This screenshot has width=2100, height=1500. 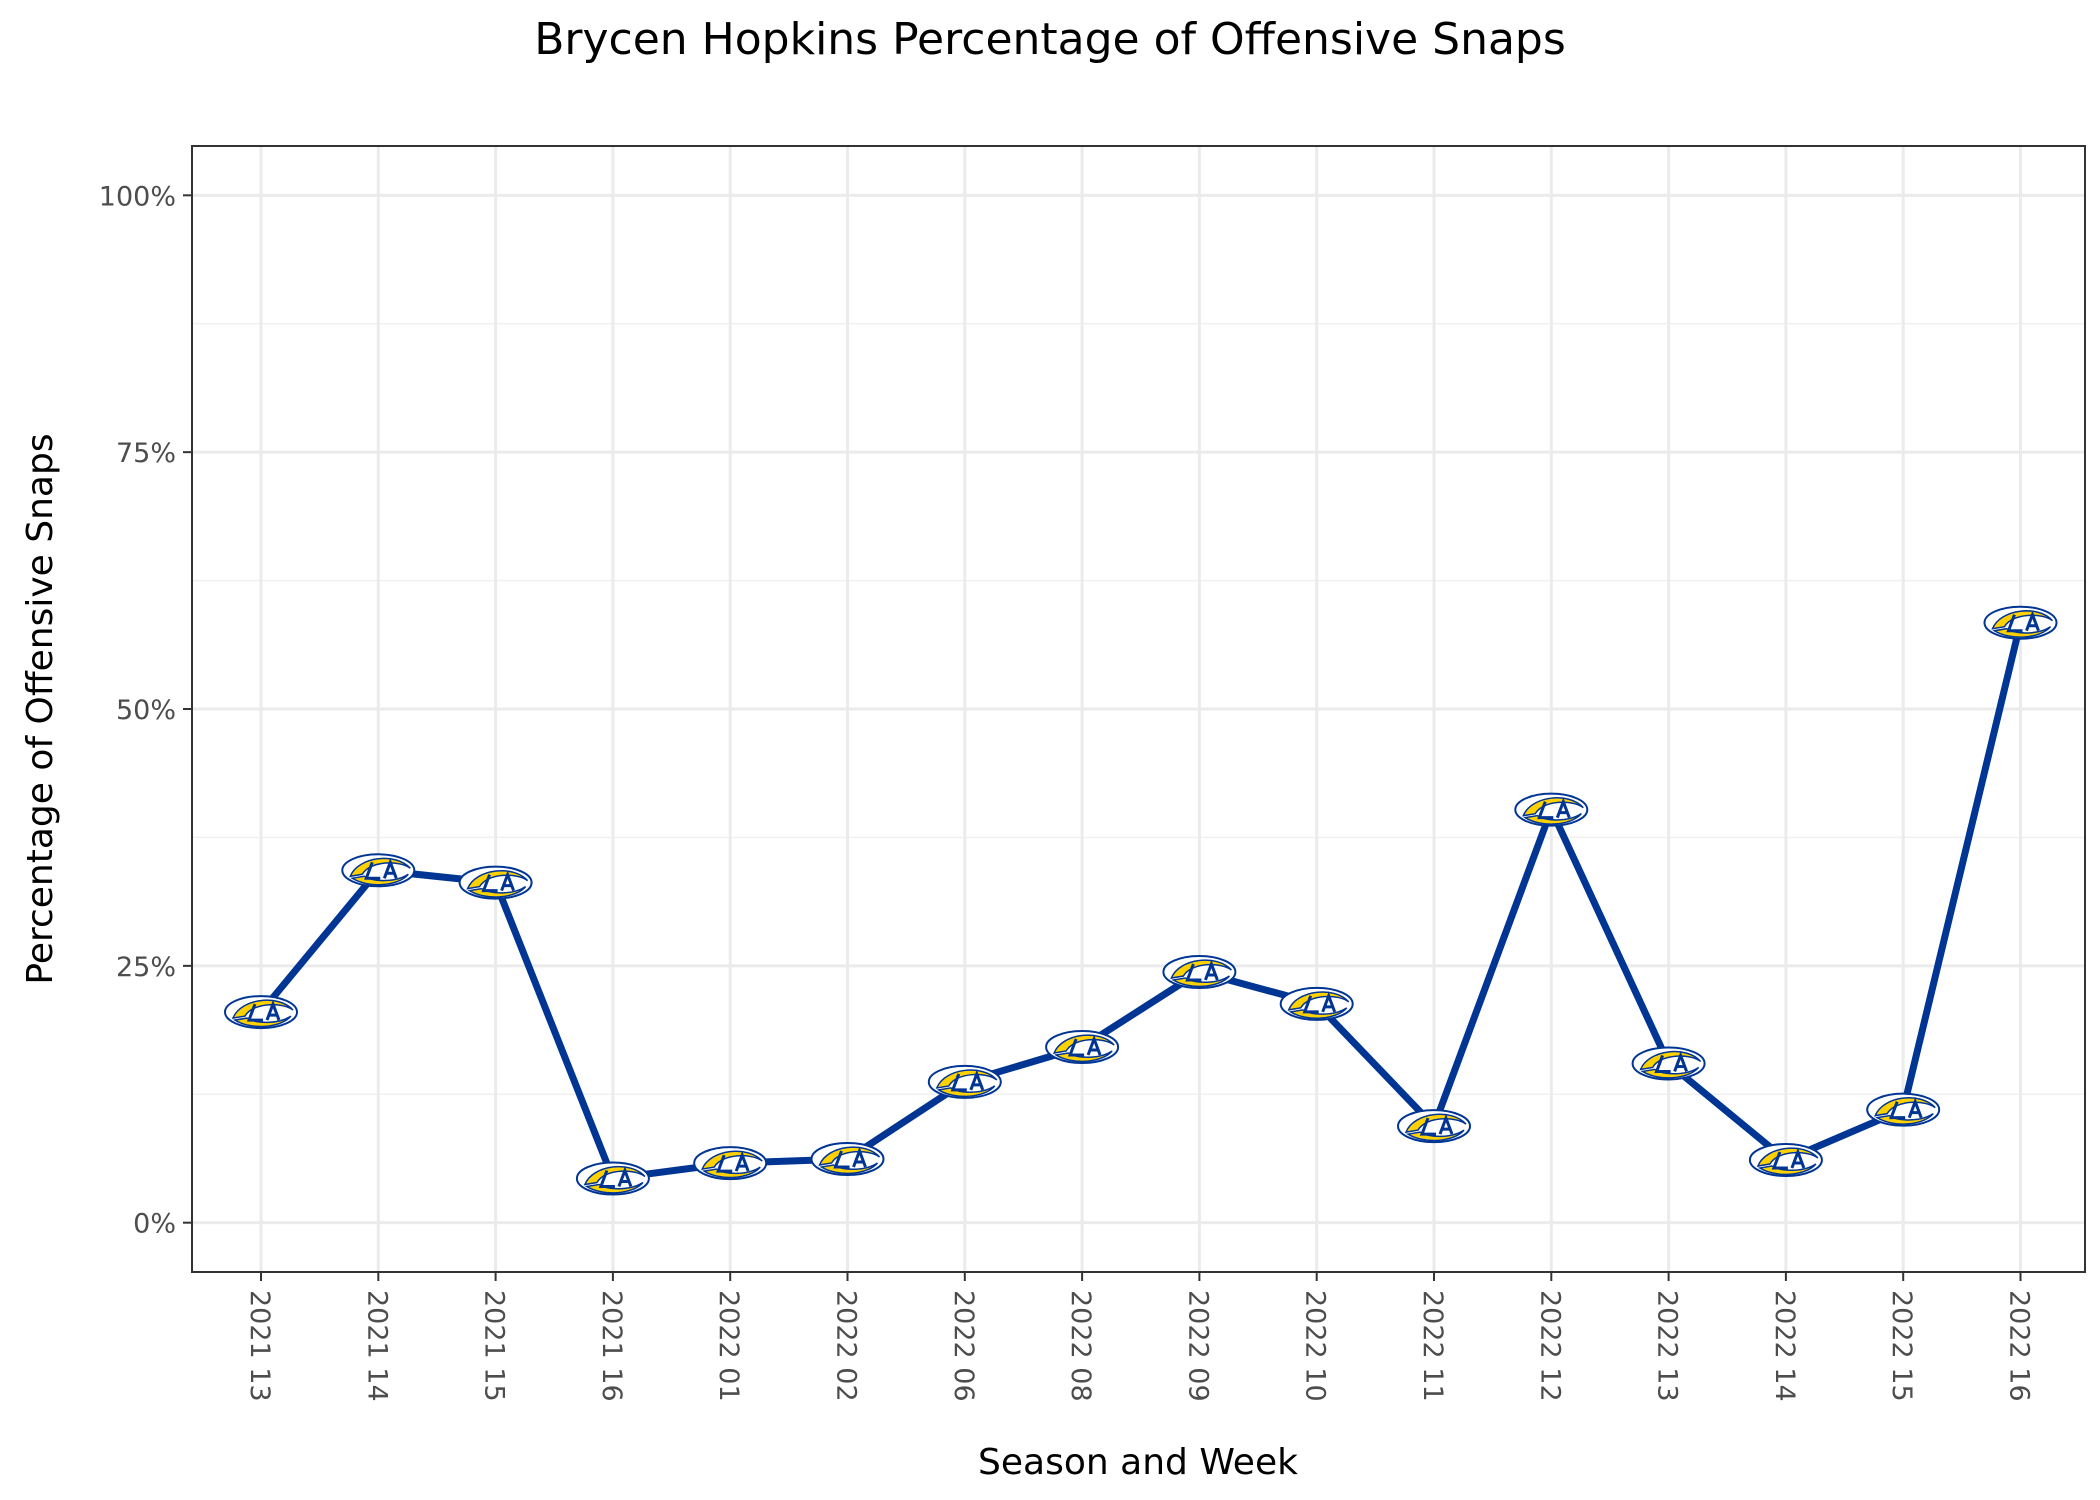 What do you see at coordinates (1549, 1346) in the screenshot?
I see `x-tick-label: 2022 12` at bounding box center [1549, 1346].